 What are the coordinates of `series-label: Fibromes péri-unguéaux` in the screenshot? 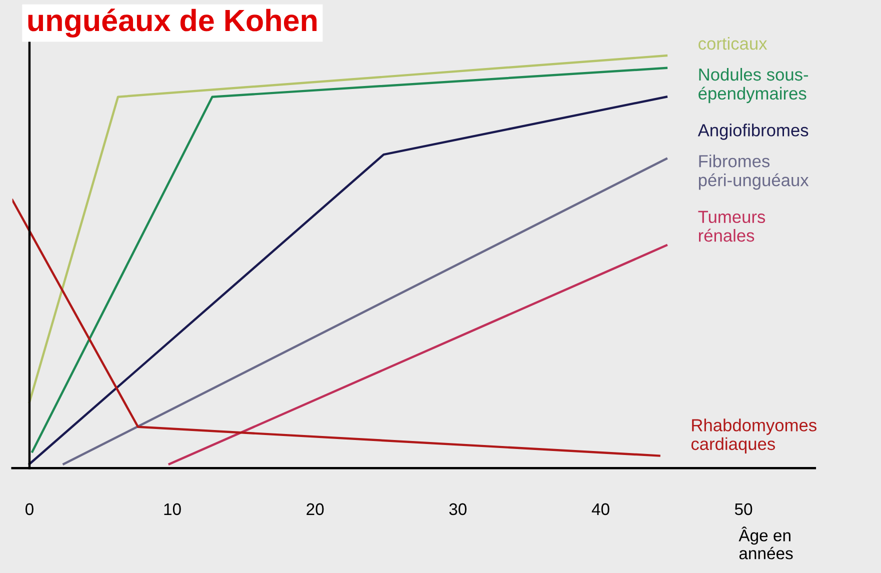 It's located at (753, 172).